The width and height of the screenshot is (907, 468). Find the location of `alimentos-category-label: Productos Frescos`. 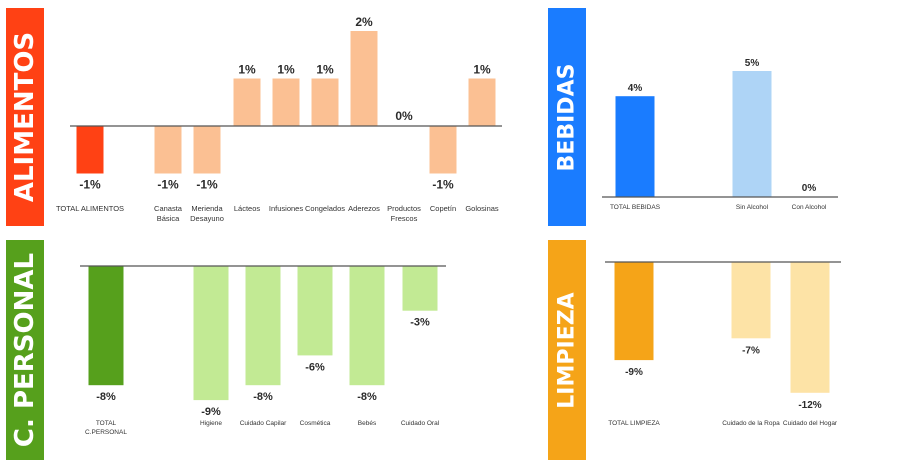

alimentos-category-label: Productos Frescos is located at coordinates (404, 213).